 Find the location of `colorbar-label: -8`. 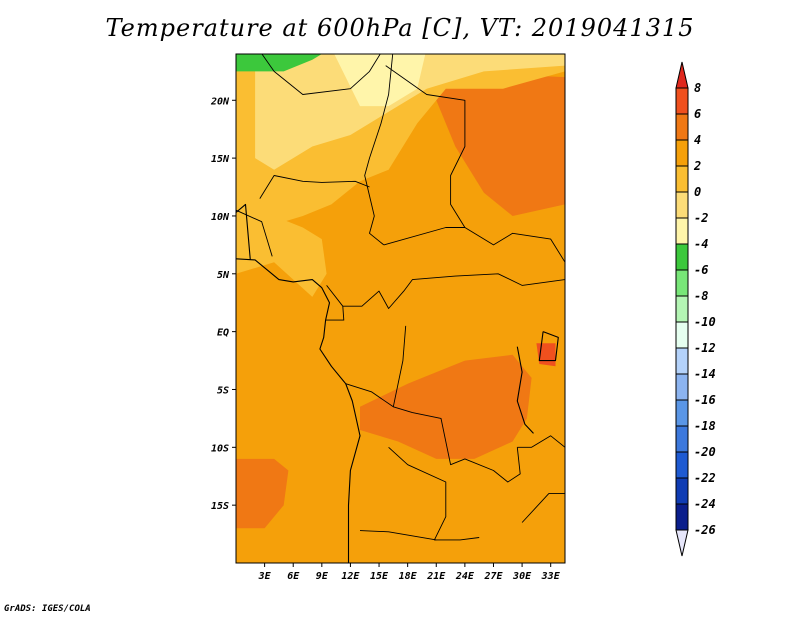

colorbar-label: -8 is located at coordinates (701, 296).